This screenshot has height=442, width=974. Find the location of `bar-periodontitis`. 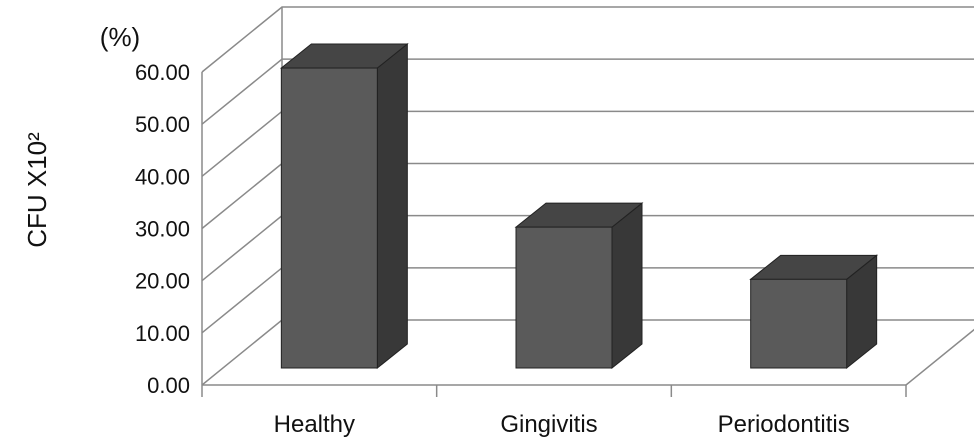

bar-periodontitis is located at coordinates (814, 312).